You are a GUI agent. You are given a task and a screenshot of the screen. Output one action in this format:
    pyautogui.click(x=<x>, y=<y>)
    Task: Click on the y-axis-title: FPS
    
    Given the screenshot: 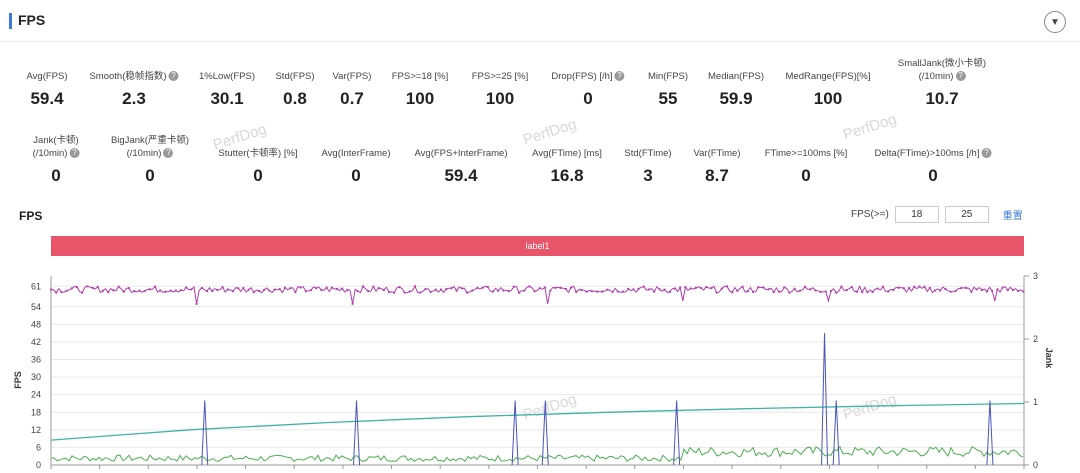 What is the action you would take?
    pyautogui.click(x=18, y=380)
    